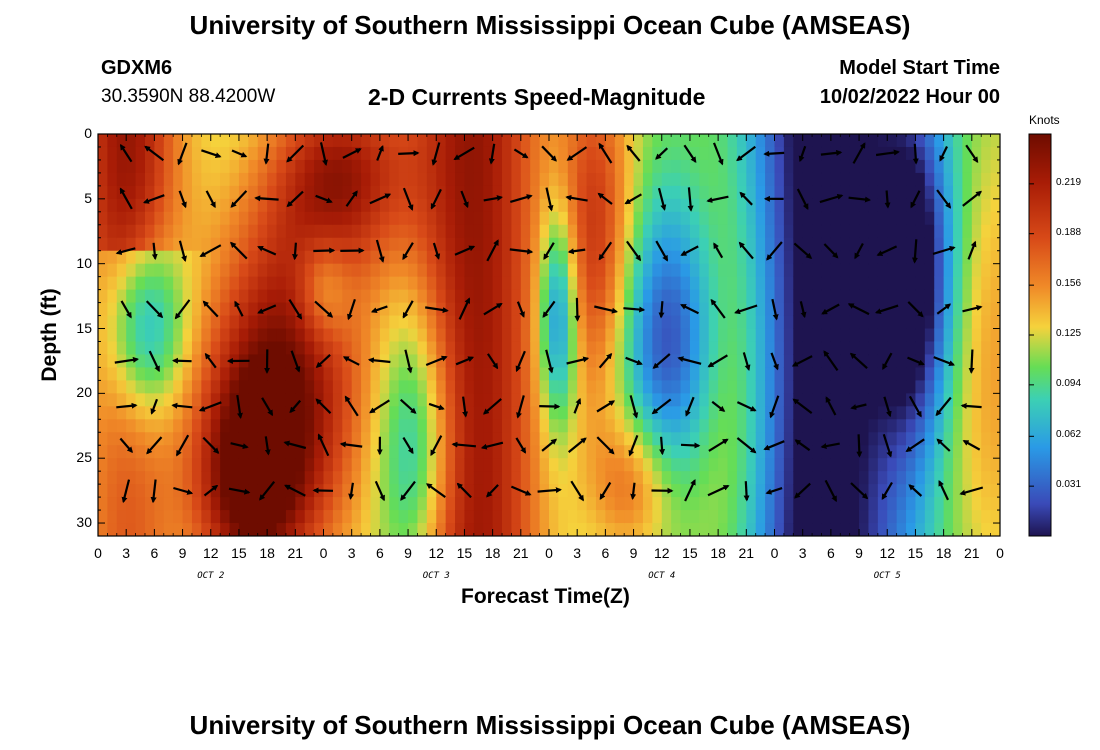 The width and height of the screenshot is (1100, 750). Describe the element at coordinates (690, 553) in the screenshot. I see `x-tick-label: 15` at that location.